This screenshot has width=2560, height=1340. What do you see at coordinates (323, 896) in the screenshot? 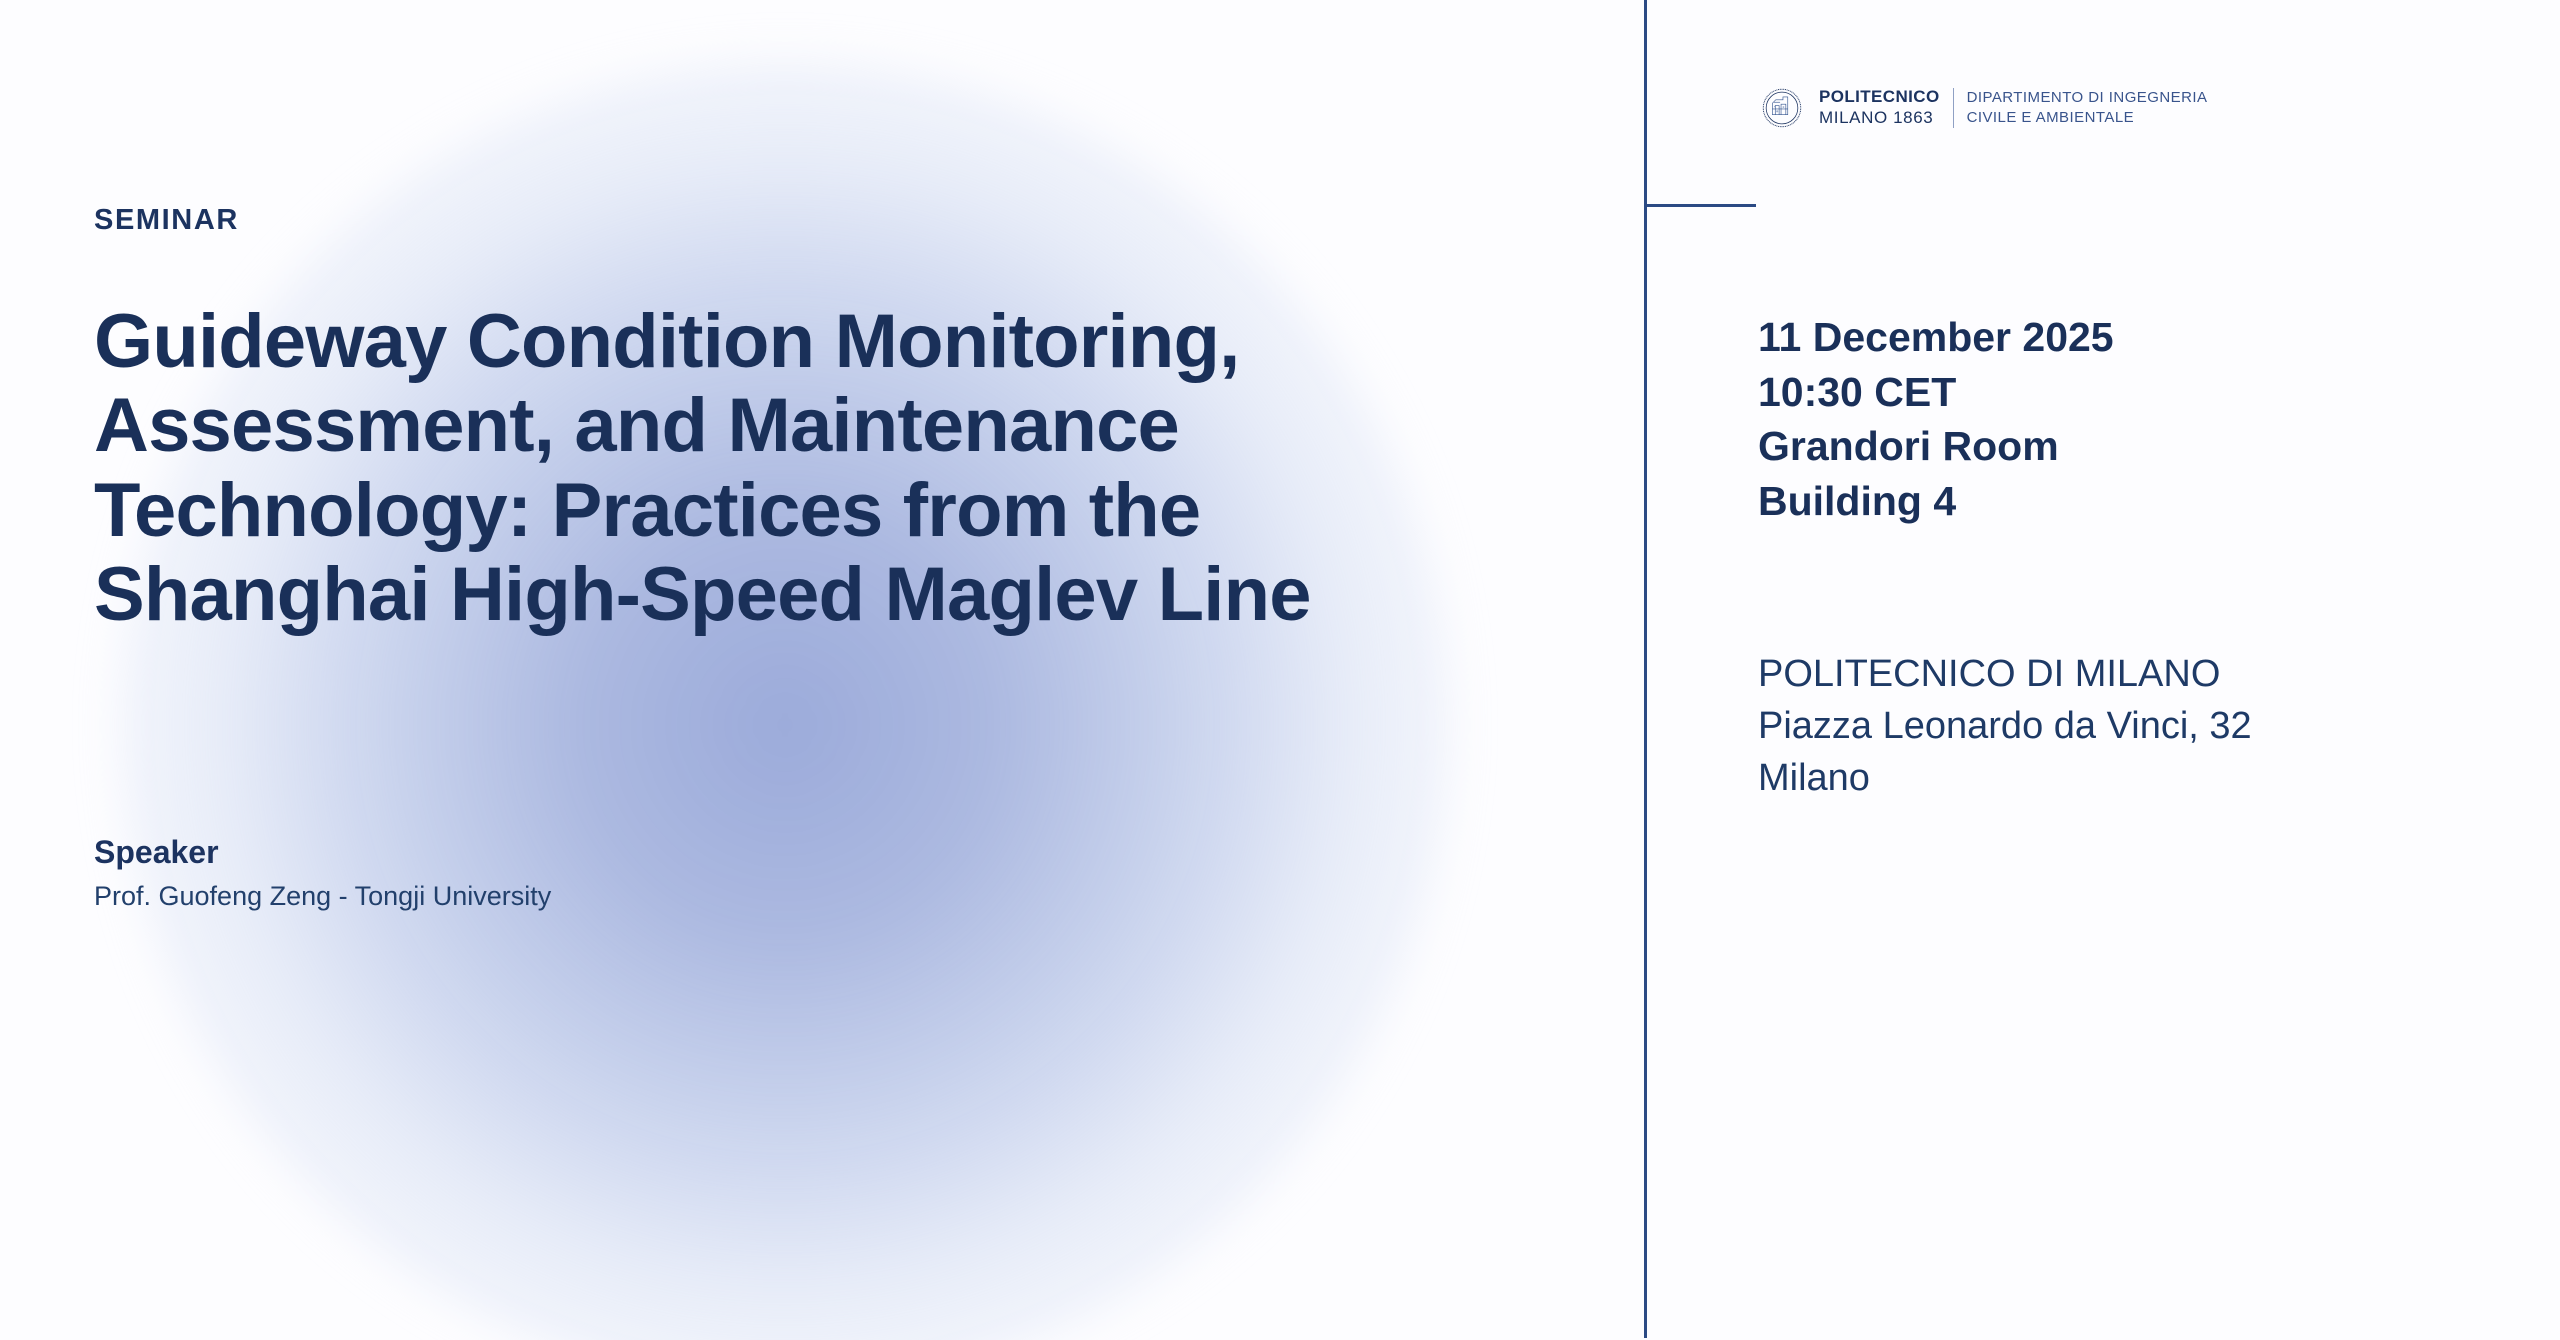
I see `speaker-name: Prof. Guofeng Zeng - Tongji University` at bounding box center [323, 896].